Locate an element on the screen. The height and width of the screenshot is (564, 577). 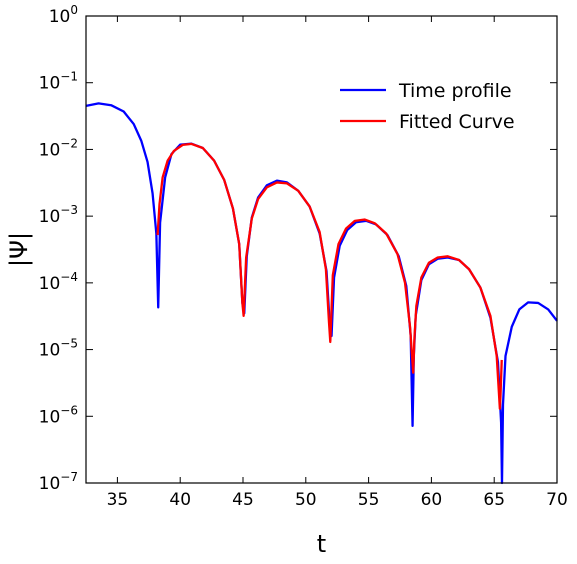
x-tick-label: 35 is located at coordinates (118, 500).